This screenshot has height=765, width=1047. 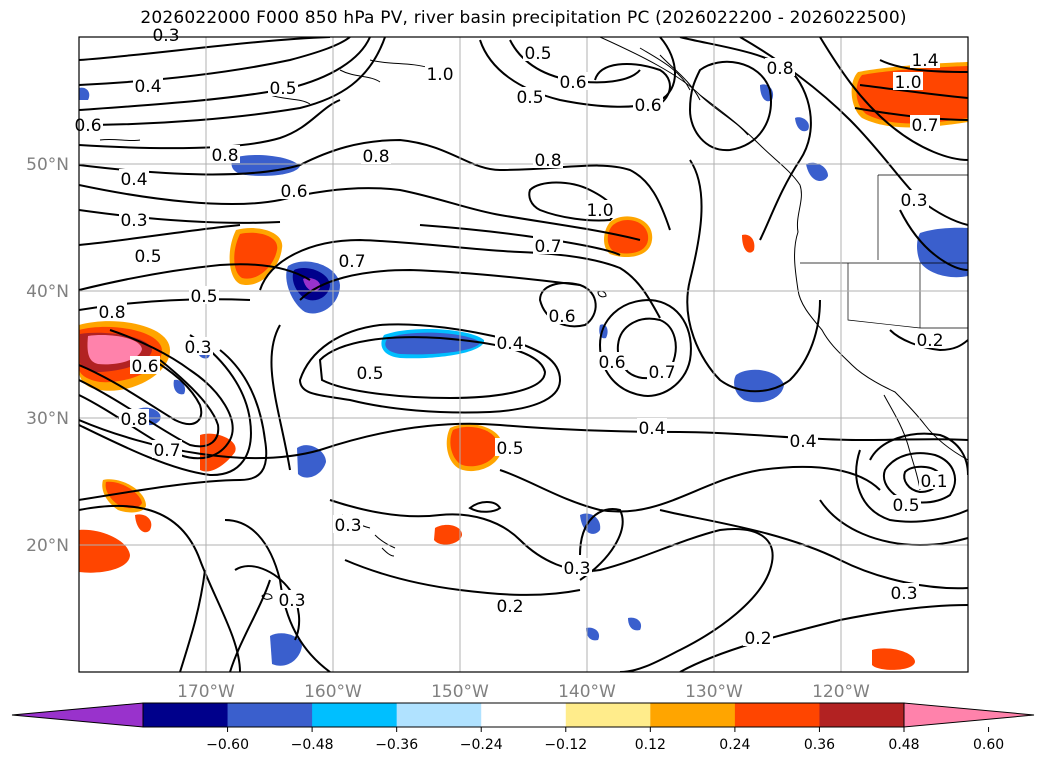 I want to click on lon-tick-label: 170°W, so click(x=206, y=692).